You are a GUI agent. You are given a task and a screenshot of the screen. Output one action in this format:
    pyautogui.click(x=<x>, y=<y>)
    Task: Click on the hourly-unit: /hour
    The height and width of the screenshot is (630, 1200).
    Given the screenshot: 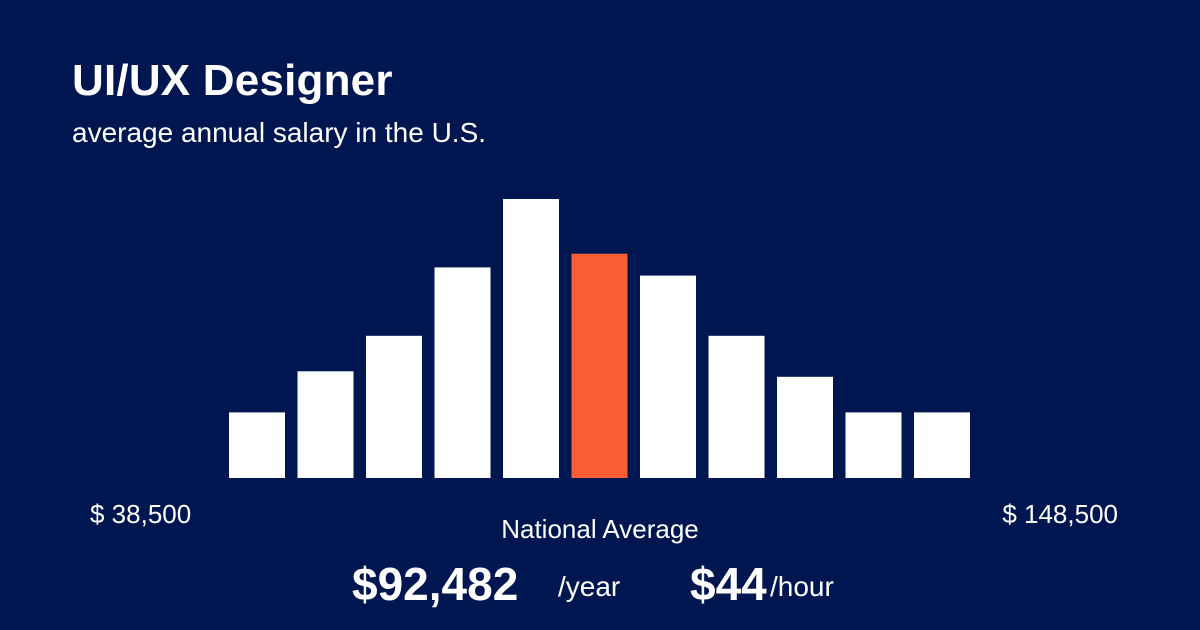 What is the action you would take?
    pyautogui.click(x=802, y=586)
    